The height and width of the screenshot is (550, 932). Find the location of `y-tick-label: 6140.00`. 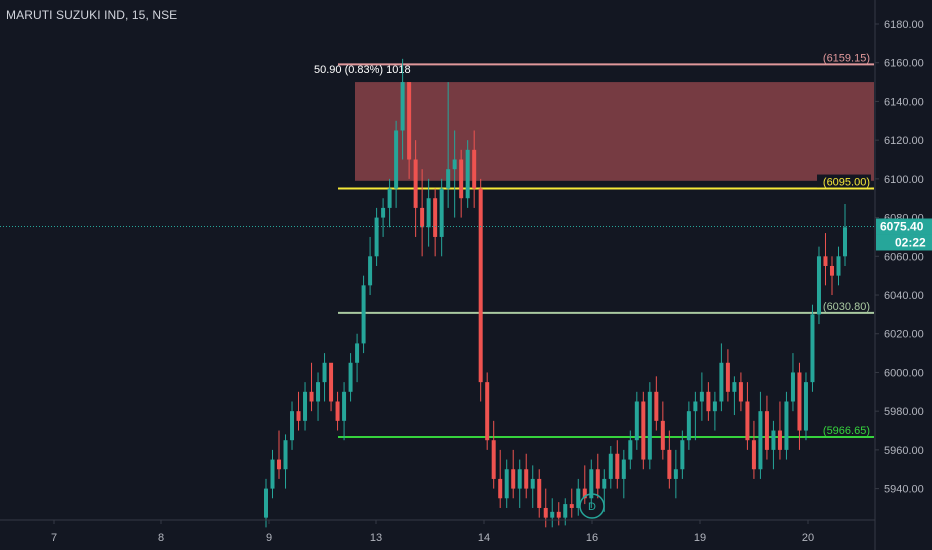

y-tick-label: 6140.00 is located at coordinates (904, 102).